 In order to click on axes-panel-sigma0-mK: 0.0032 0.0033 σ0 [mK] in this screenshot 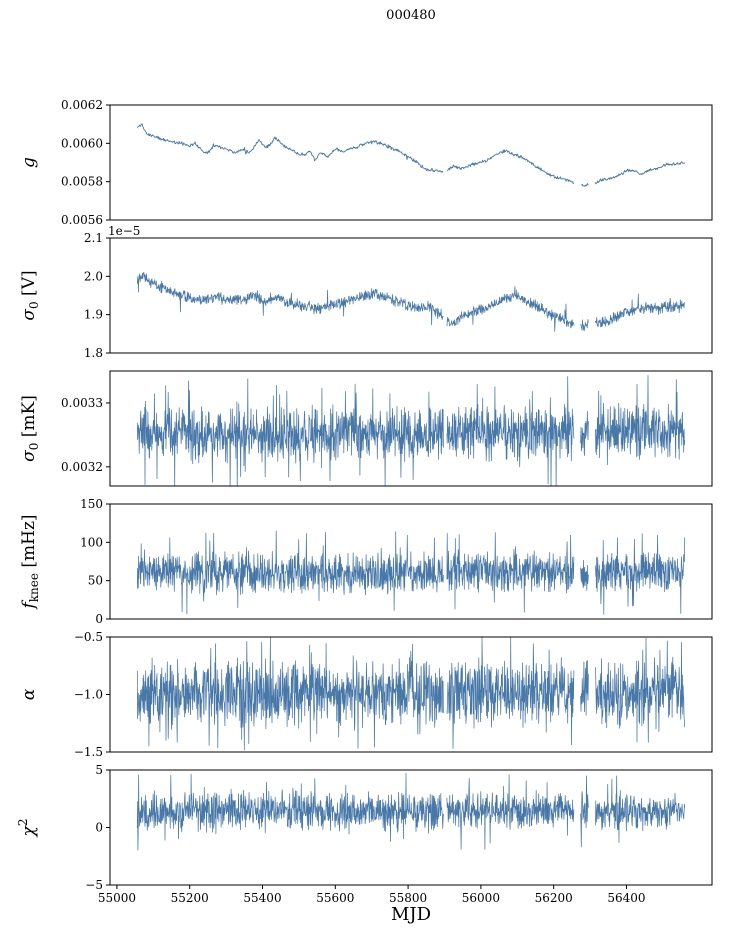, I will do `click(366, 428)`.